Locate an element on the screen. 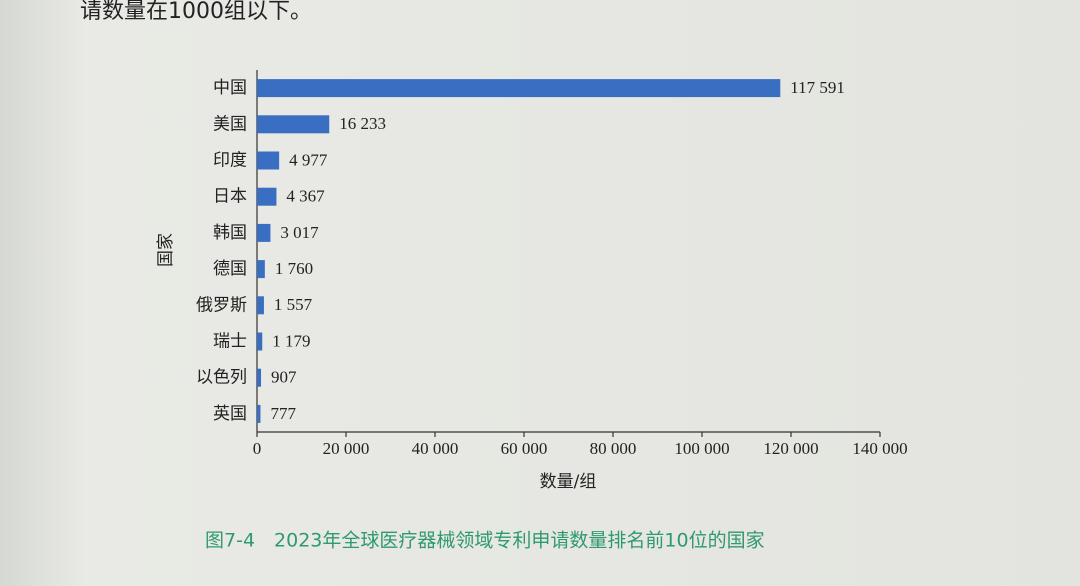 The image size is (1080, 586). x-tick-label: 0 is located at coordinates (257, 448).